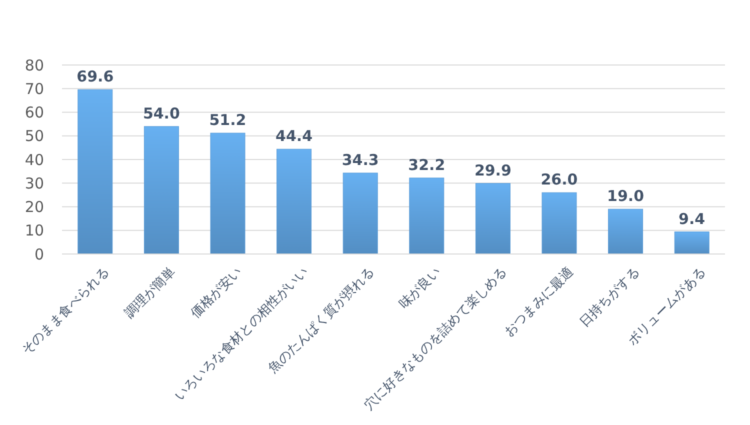  I want to click on data-label: 34.3, so click(360, 159).